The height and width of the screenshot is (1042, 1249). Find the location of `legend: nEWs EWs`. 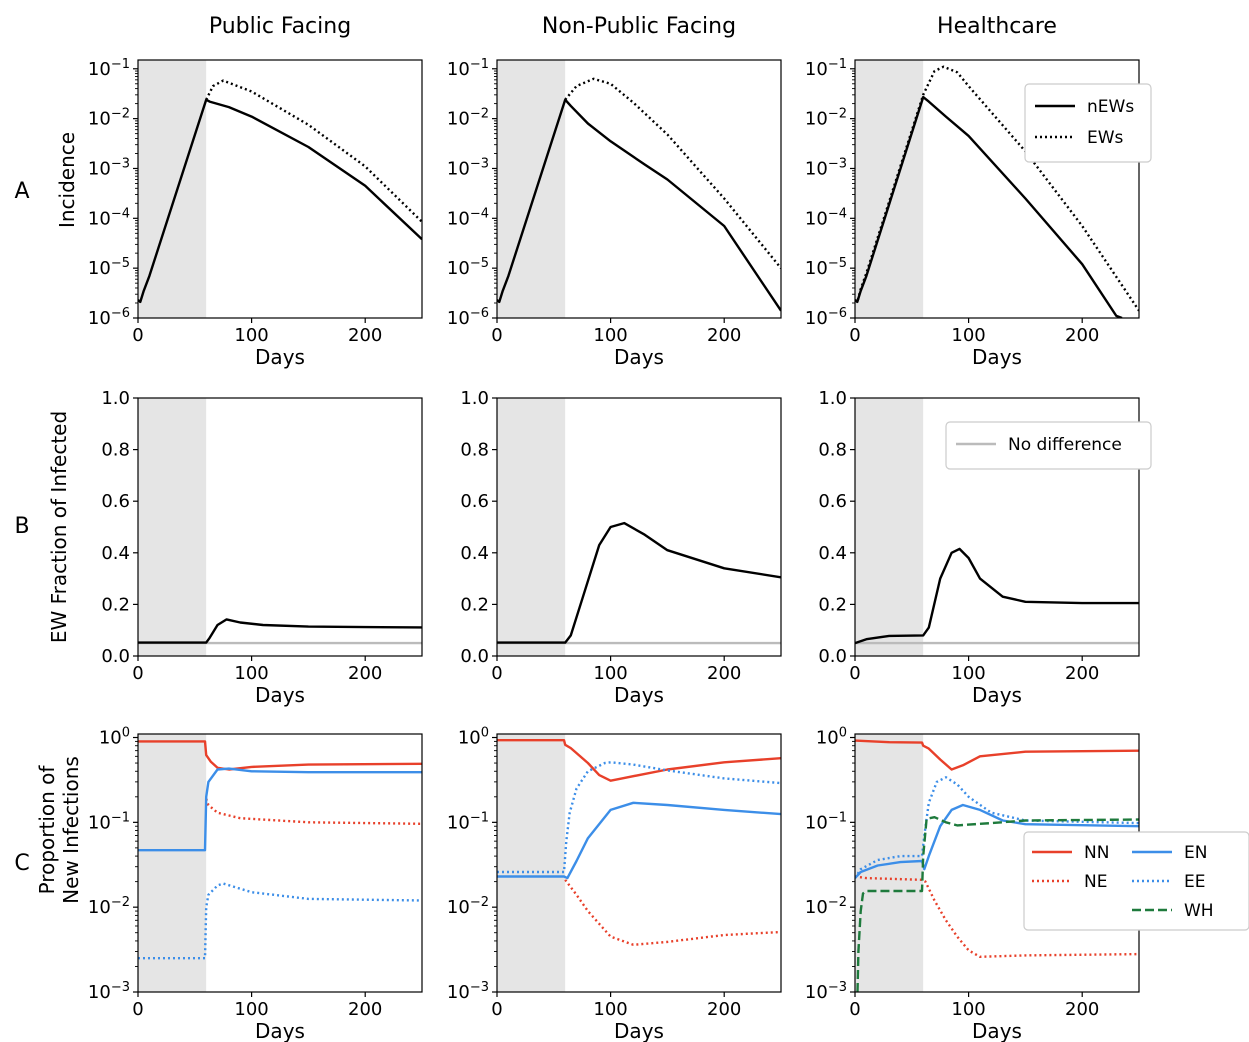

legend: nEWs EWs is located at coordinates (1088, 123).